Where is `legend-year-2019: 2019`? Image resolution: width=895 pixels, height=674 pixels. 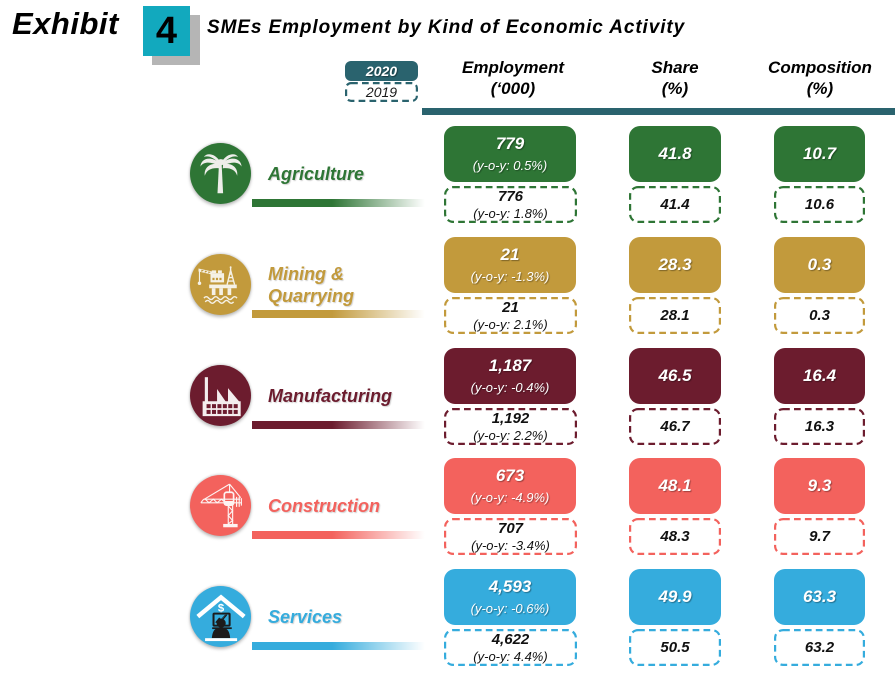
legend-year-2019: 2019 is located at coordinates (382, 93).